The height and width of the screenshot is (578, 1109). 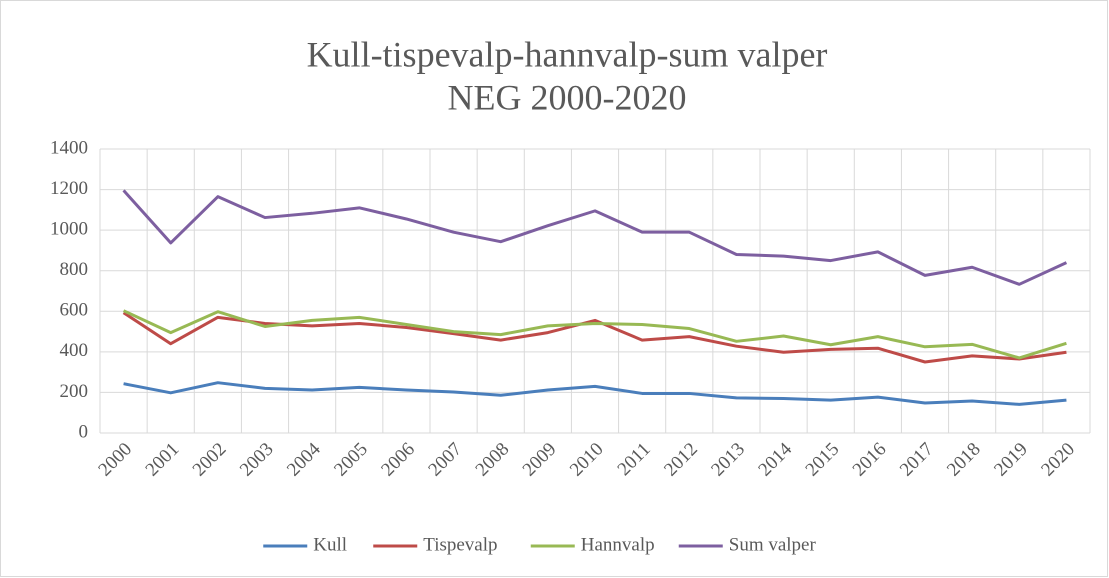 What do you see at coordinates (330, 544) in the screenshot?
I see `legend-label: Kull` at bounding box center [330, 544].